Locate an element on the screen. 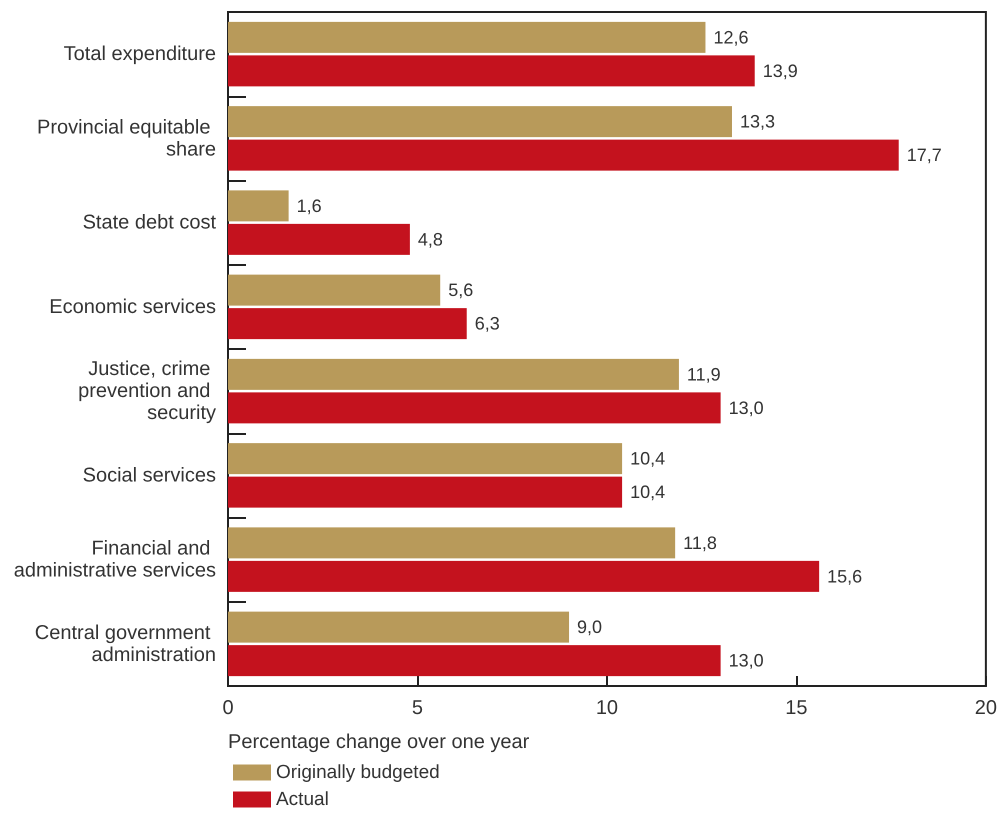 The image size is (1000, 814). x-axis-title: Percentage change over one year is located at coordinates (379, 742).